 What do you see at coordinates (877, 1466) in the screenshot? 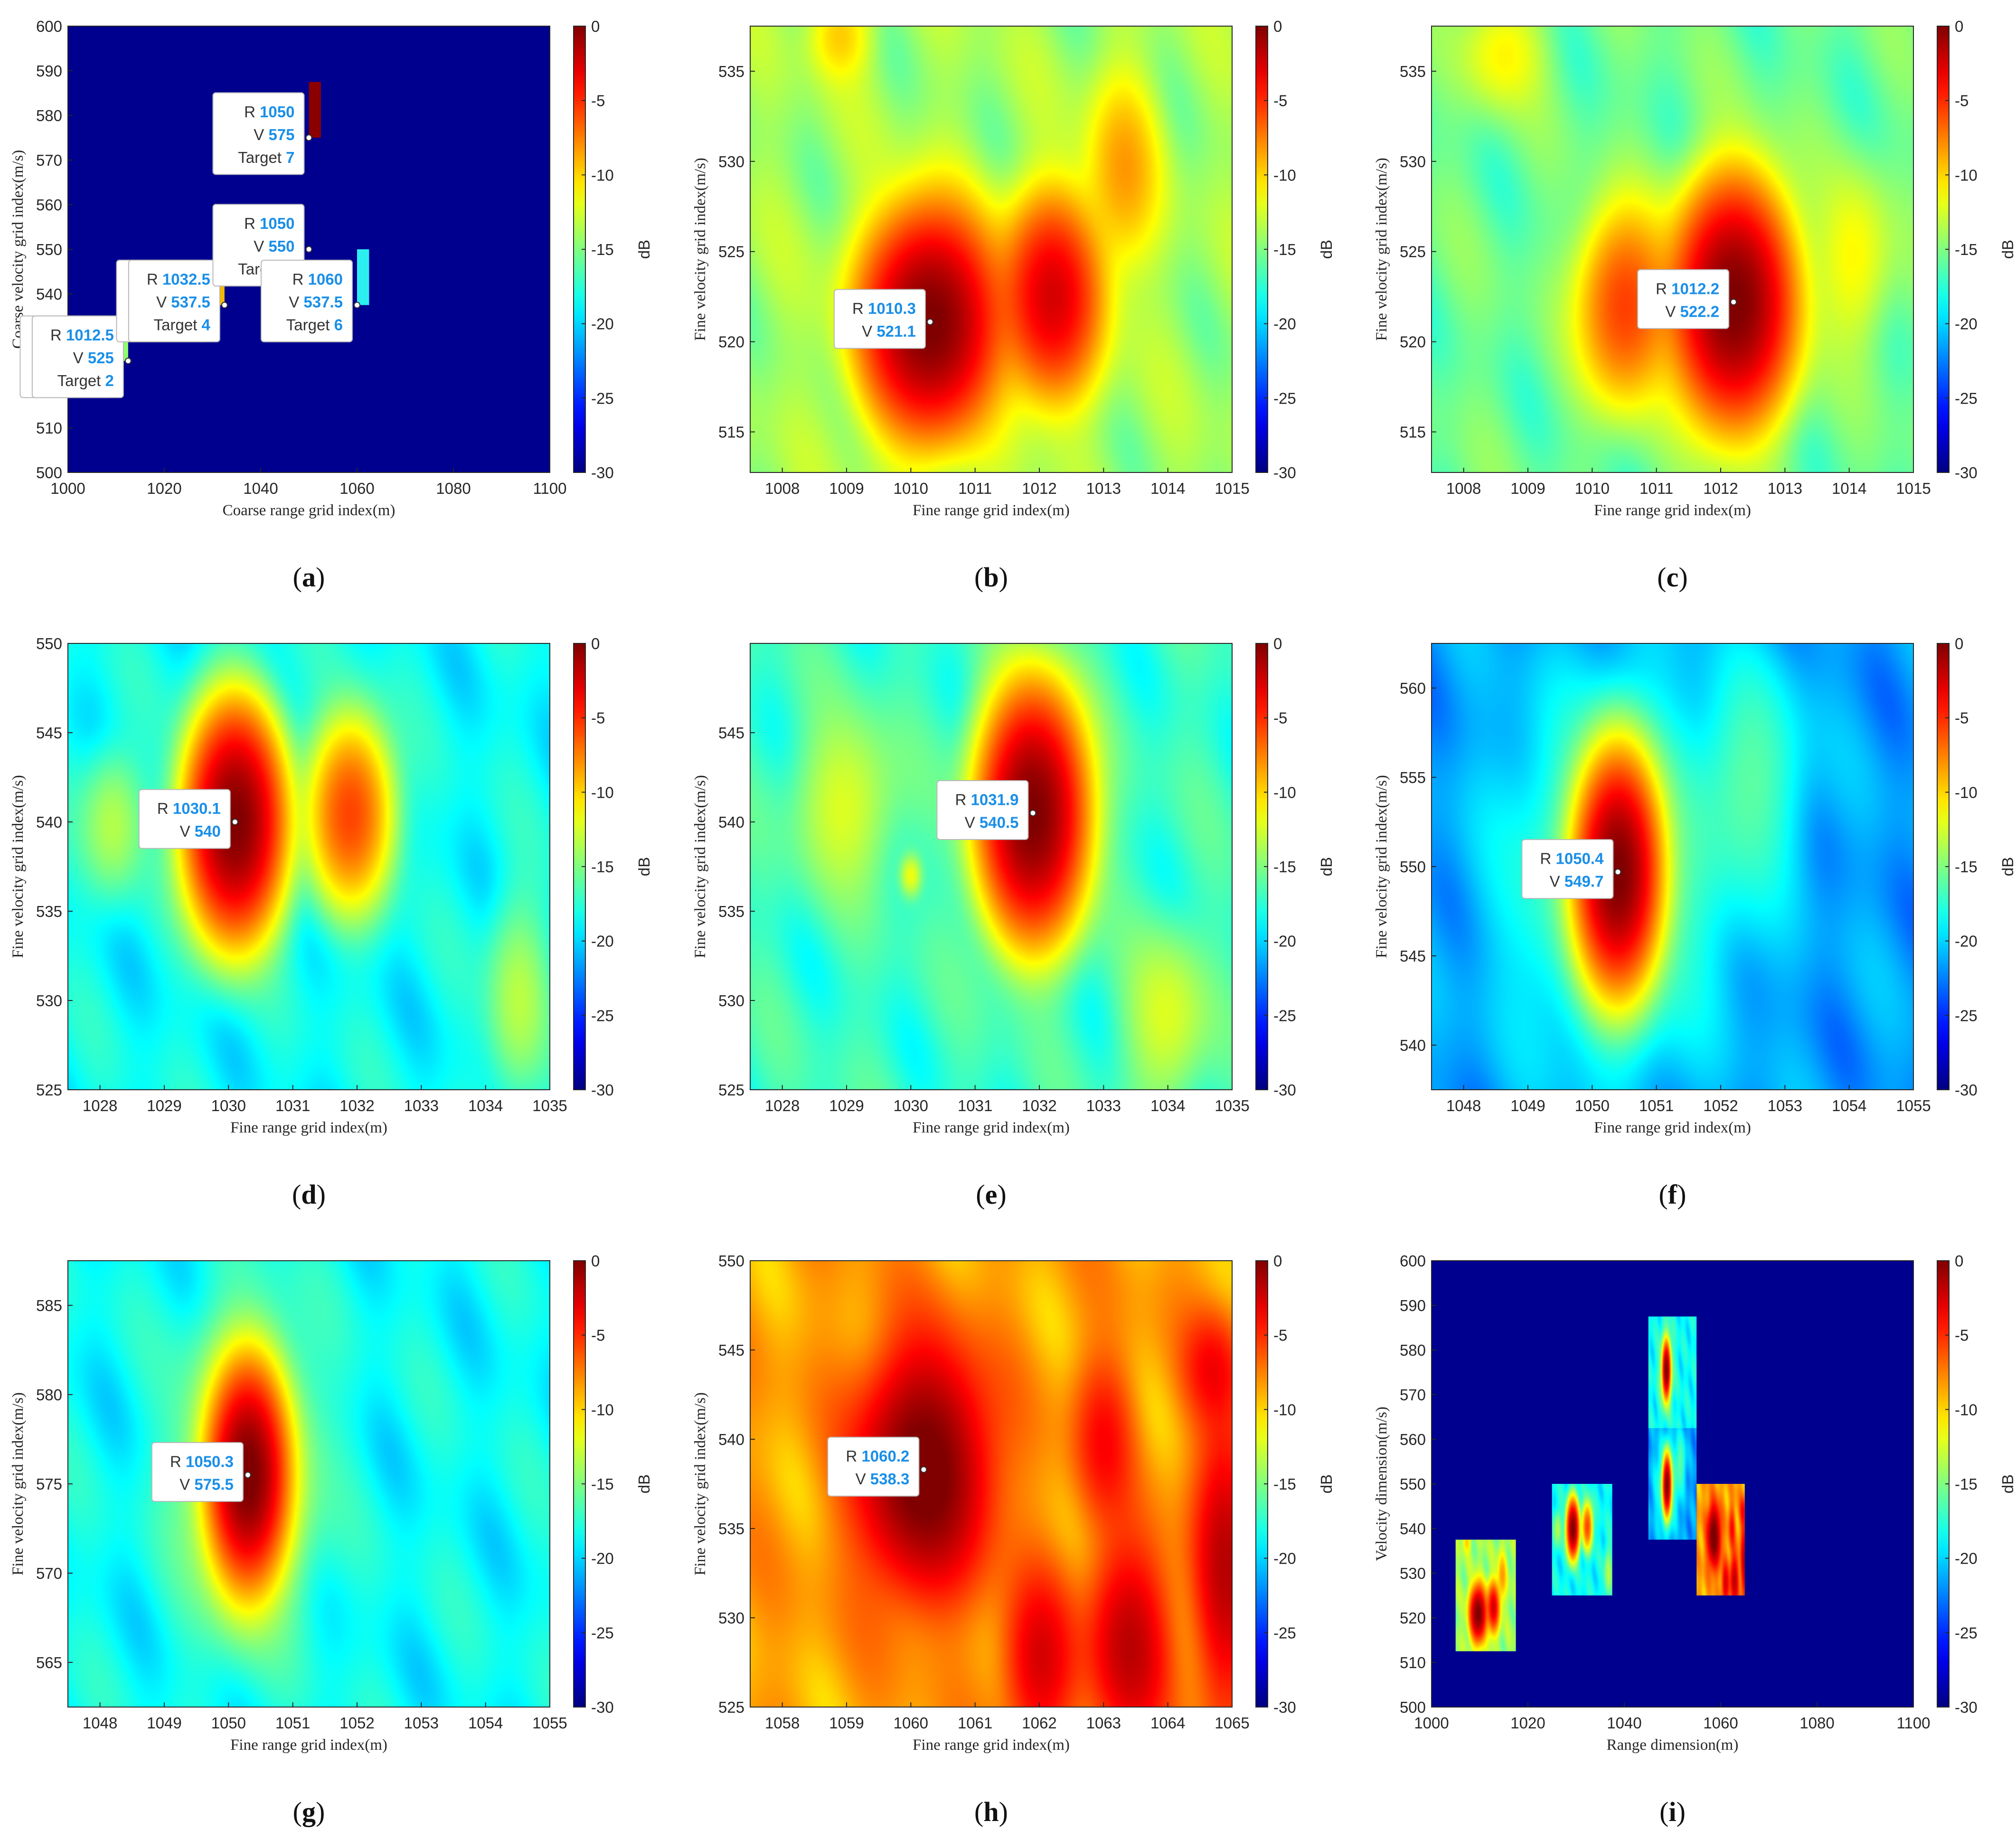
I see `datatip-h-1: R 1060.2 V 538.3` at bounding box center [877, 1466].